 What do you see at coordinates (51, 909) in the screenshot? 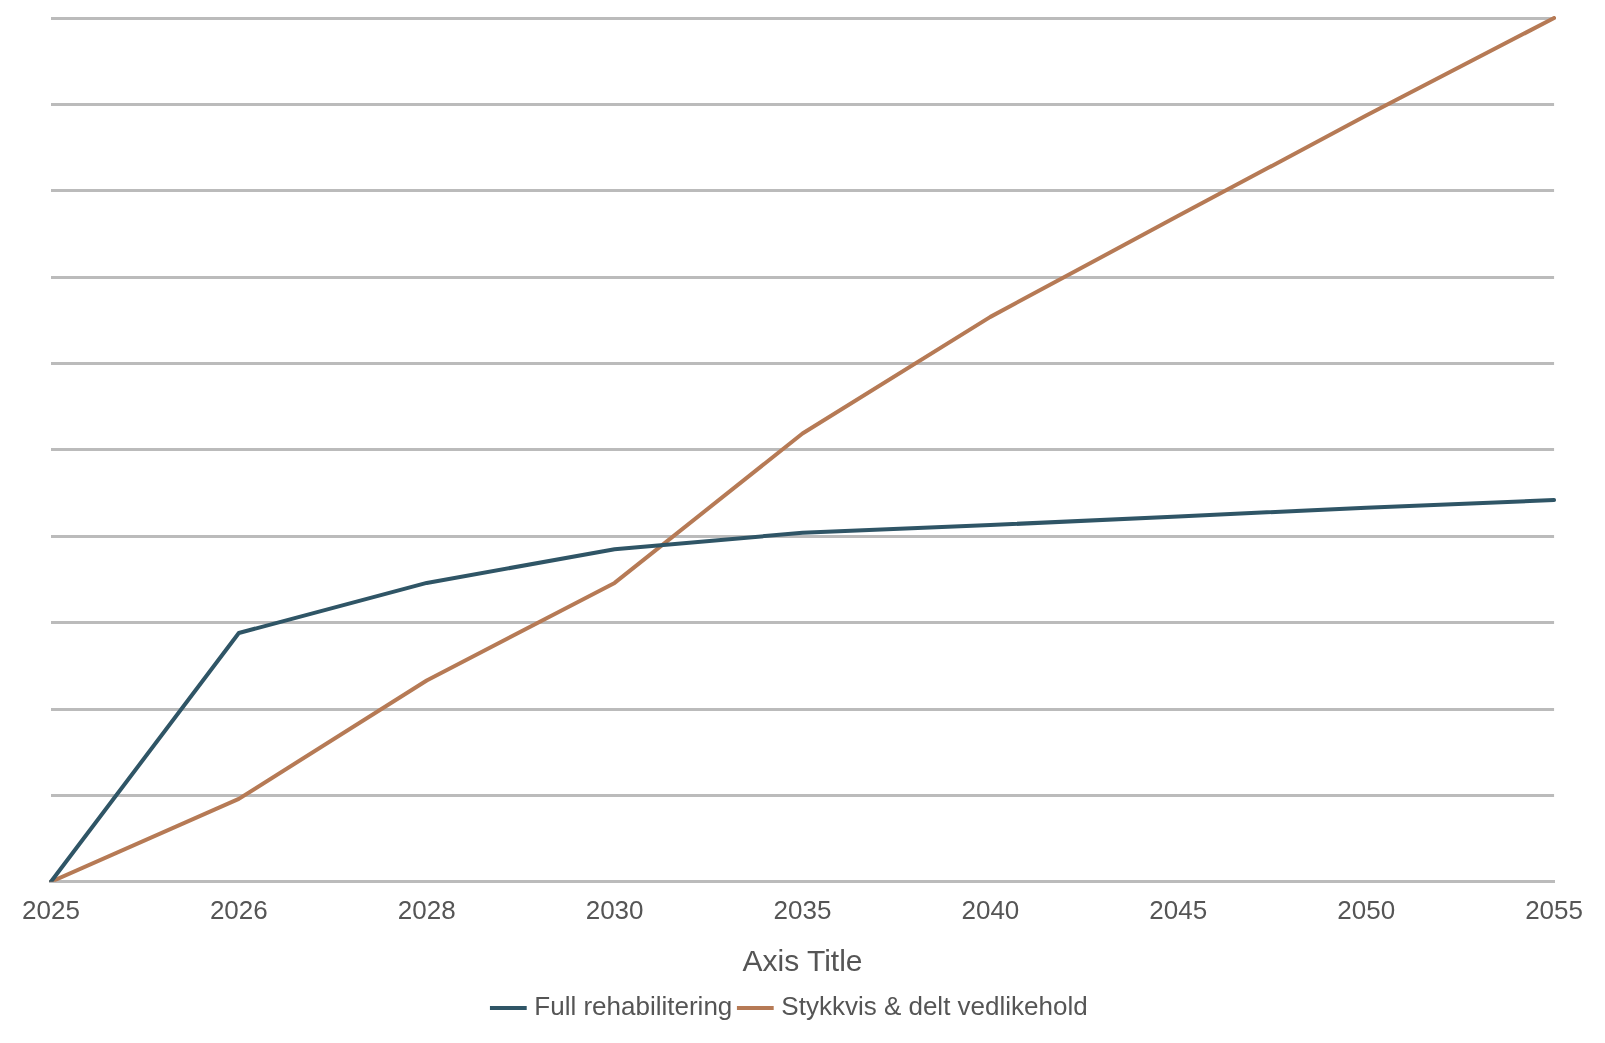
I see `x-tick-label: 2025` at bounding box center [51, 909].